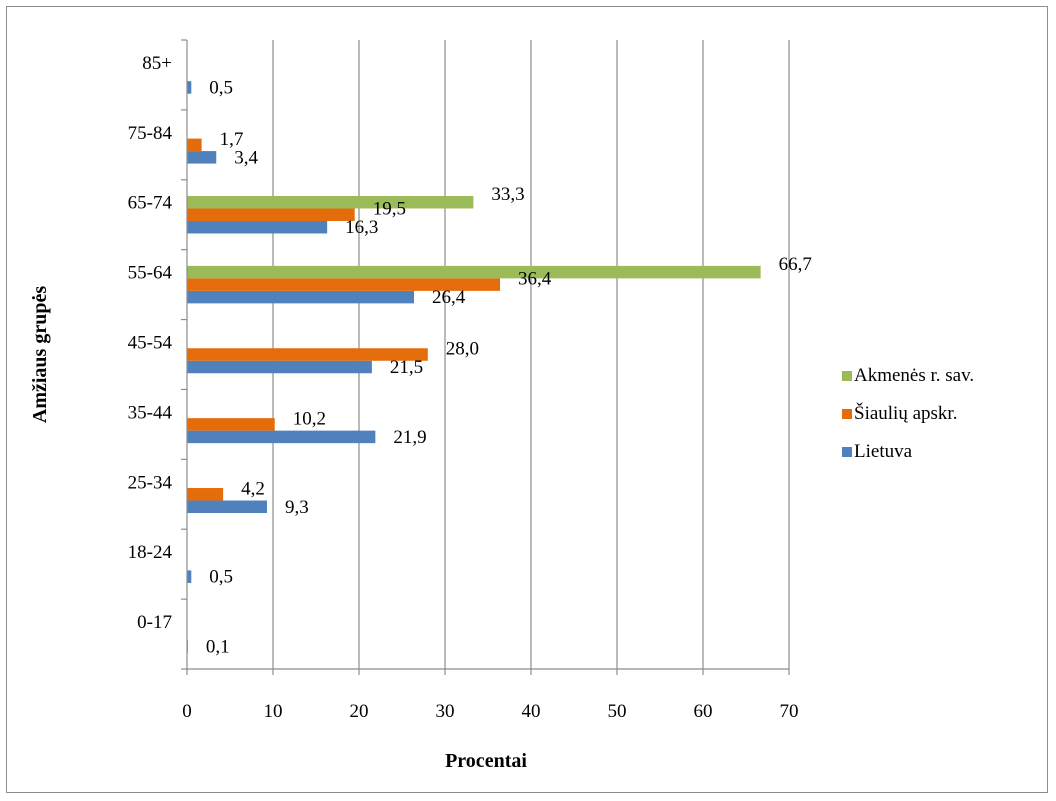 Image resolution: width=1056 pixels, height=801 pixels. Describe the element at coordinates (406, 367) in the screenshot. I see `data-label: 21,5` at that location.